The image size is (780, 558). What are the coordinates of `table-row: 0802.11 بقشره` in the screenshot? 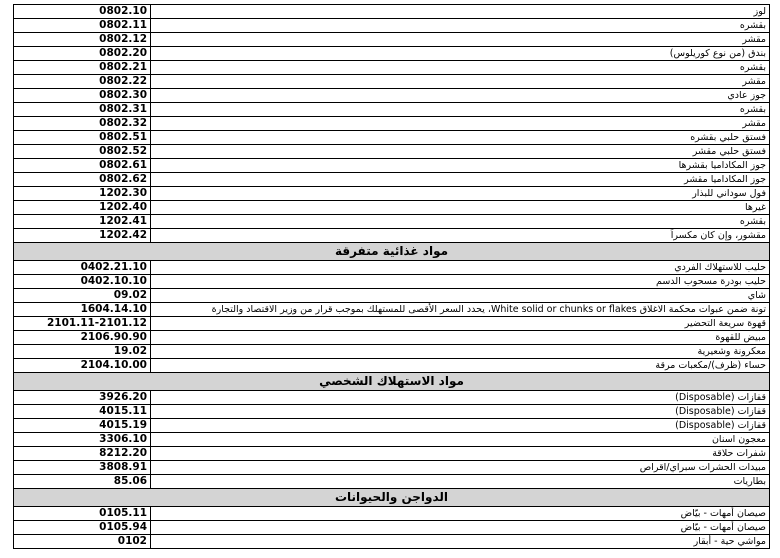 It's located at (391, 25).